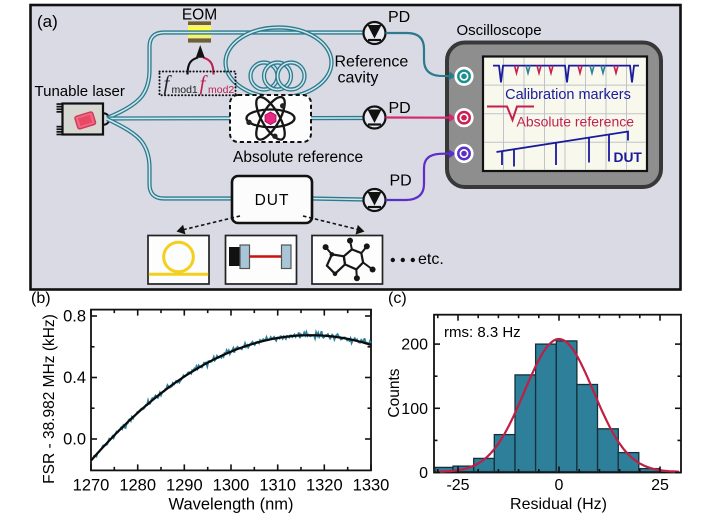 This screenshot has width=720, height=530. What do you see at coordinates (221, 90) in the screenshot?
I see `svg-text: mod2` at bounding box center [221, 90].